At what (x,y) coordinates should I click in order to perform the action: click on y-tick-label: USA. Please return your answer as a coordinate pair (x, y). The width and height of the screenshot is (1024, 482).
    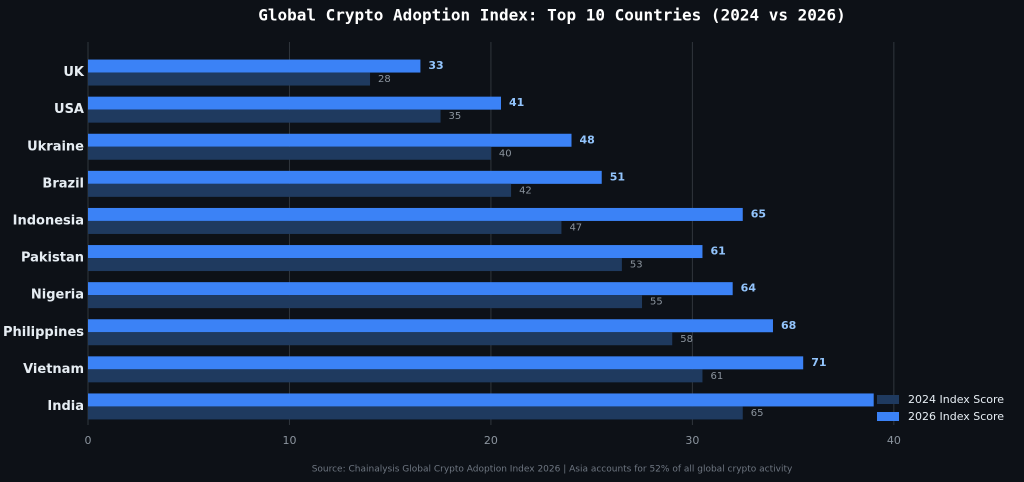
    Looking at the image, I should click on (69, 109).